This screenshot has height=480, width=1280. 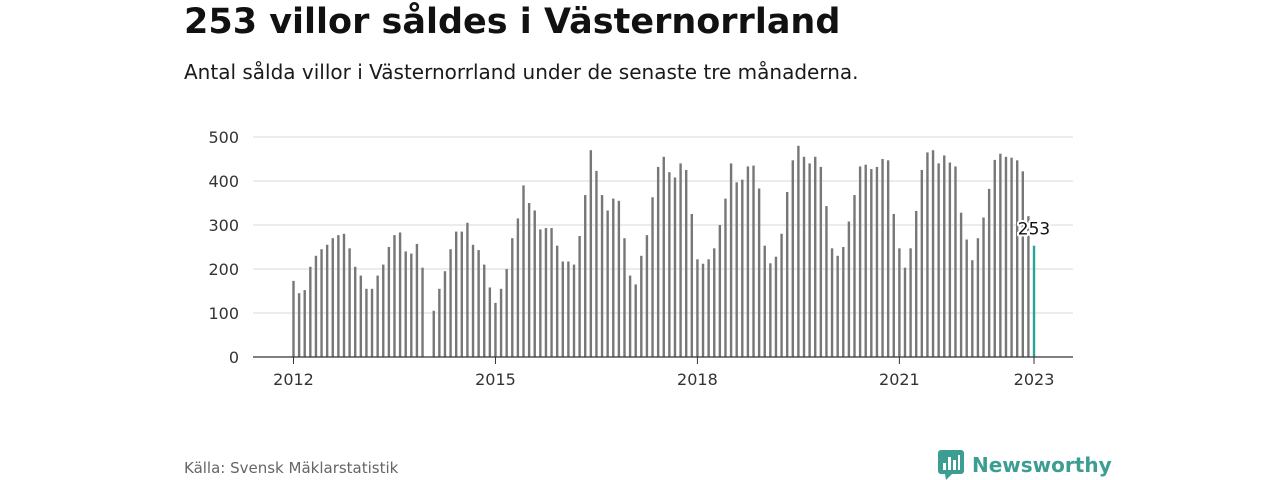 What do you see at coordinates (1042, 465) in the screenshot?
I see `brand-name: Newsworthy` at bounding box center [1042, 465].